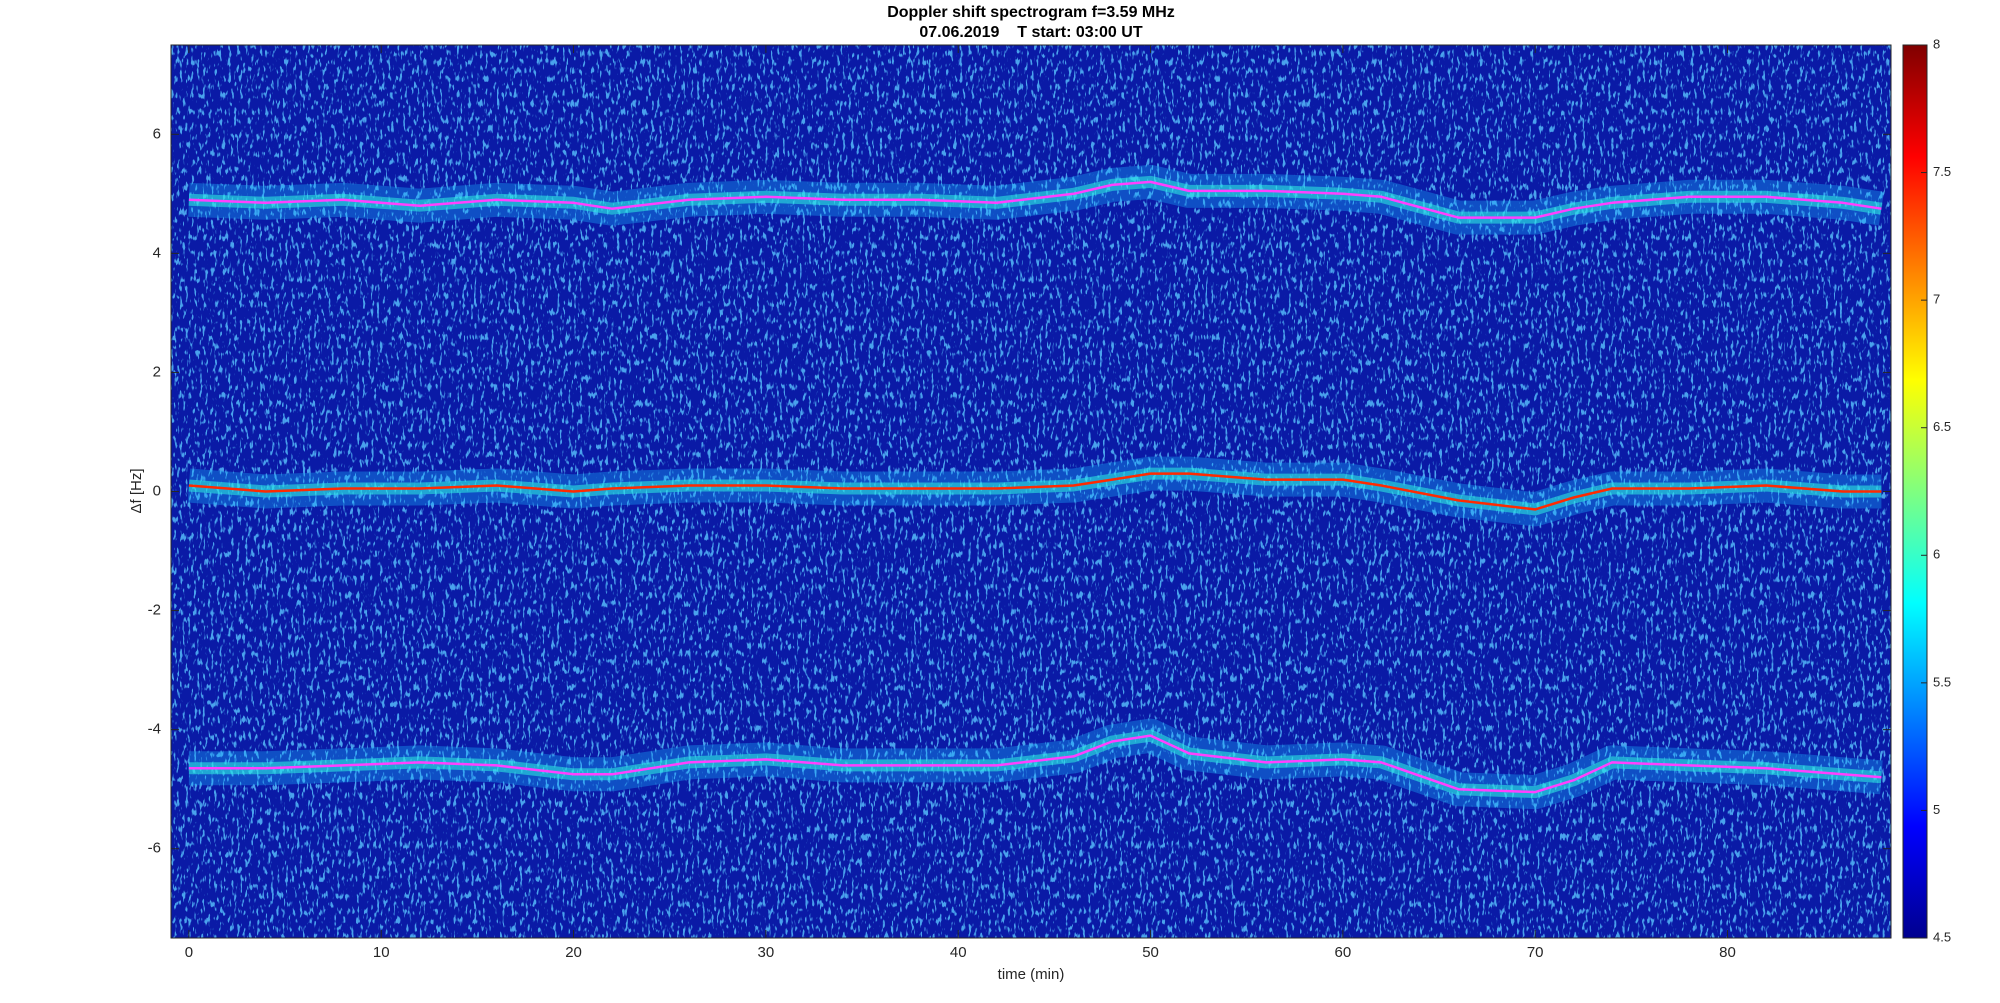 Image resolution: width=2000 pixels, height=1003 pixels. I want to click on colorbar-tick-label: 4.5, so click(1942, 936).